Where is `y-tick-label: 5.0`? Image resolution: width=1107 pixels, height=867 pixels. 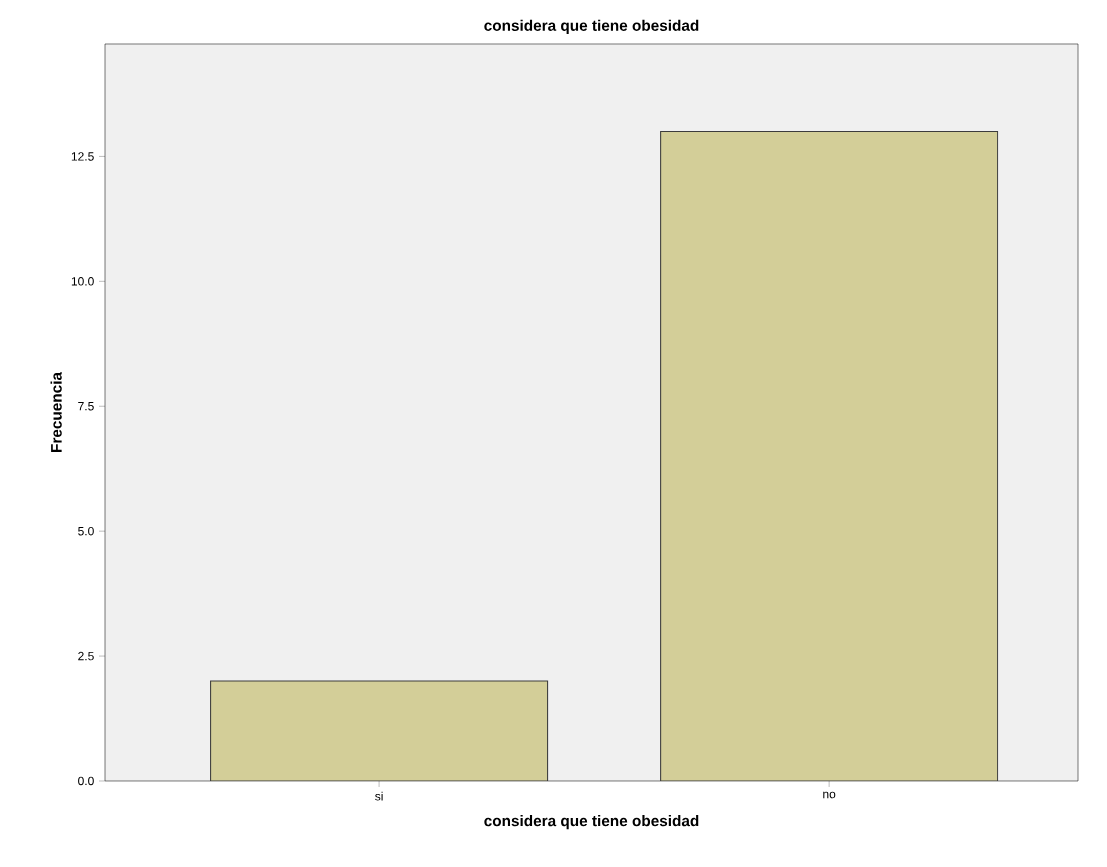 y-tick-label: 5.0 is located at coordinates (86, 531).